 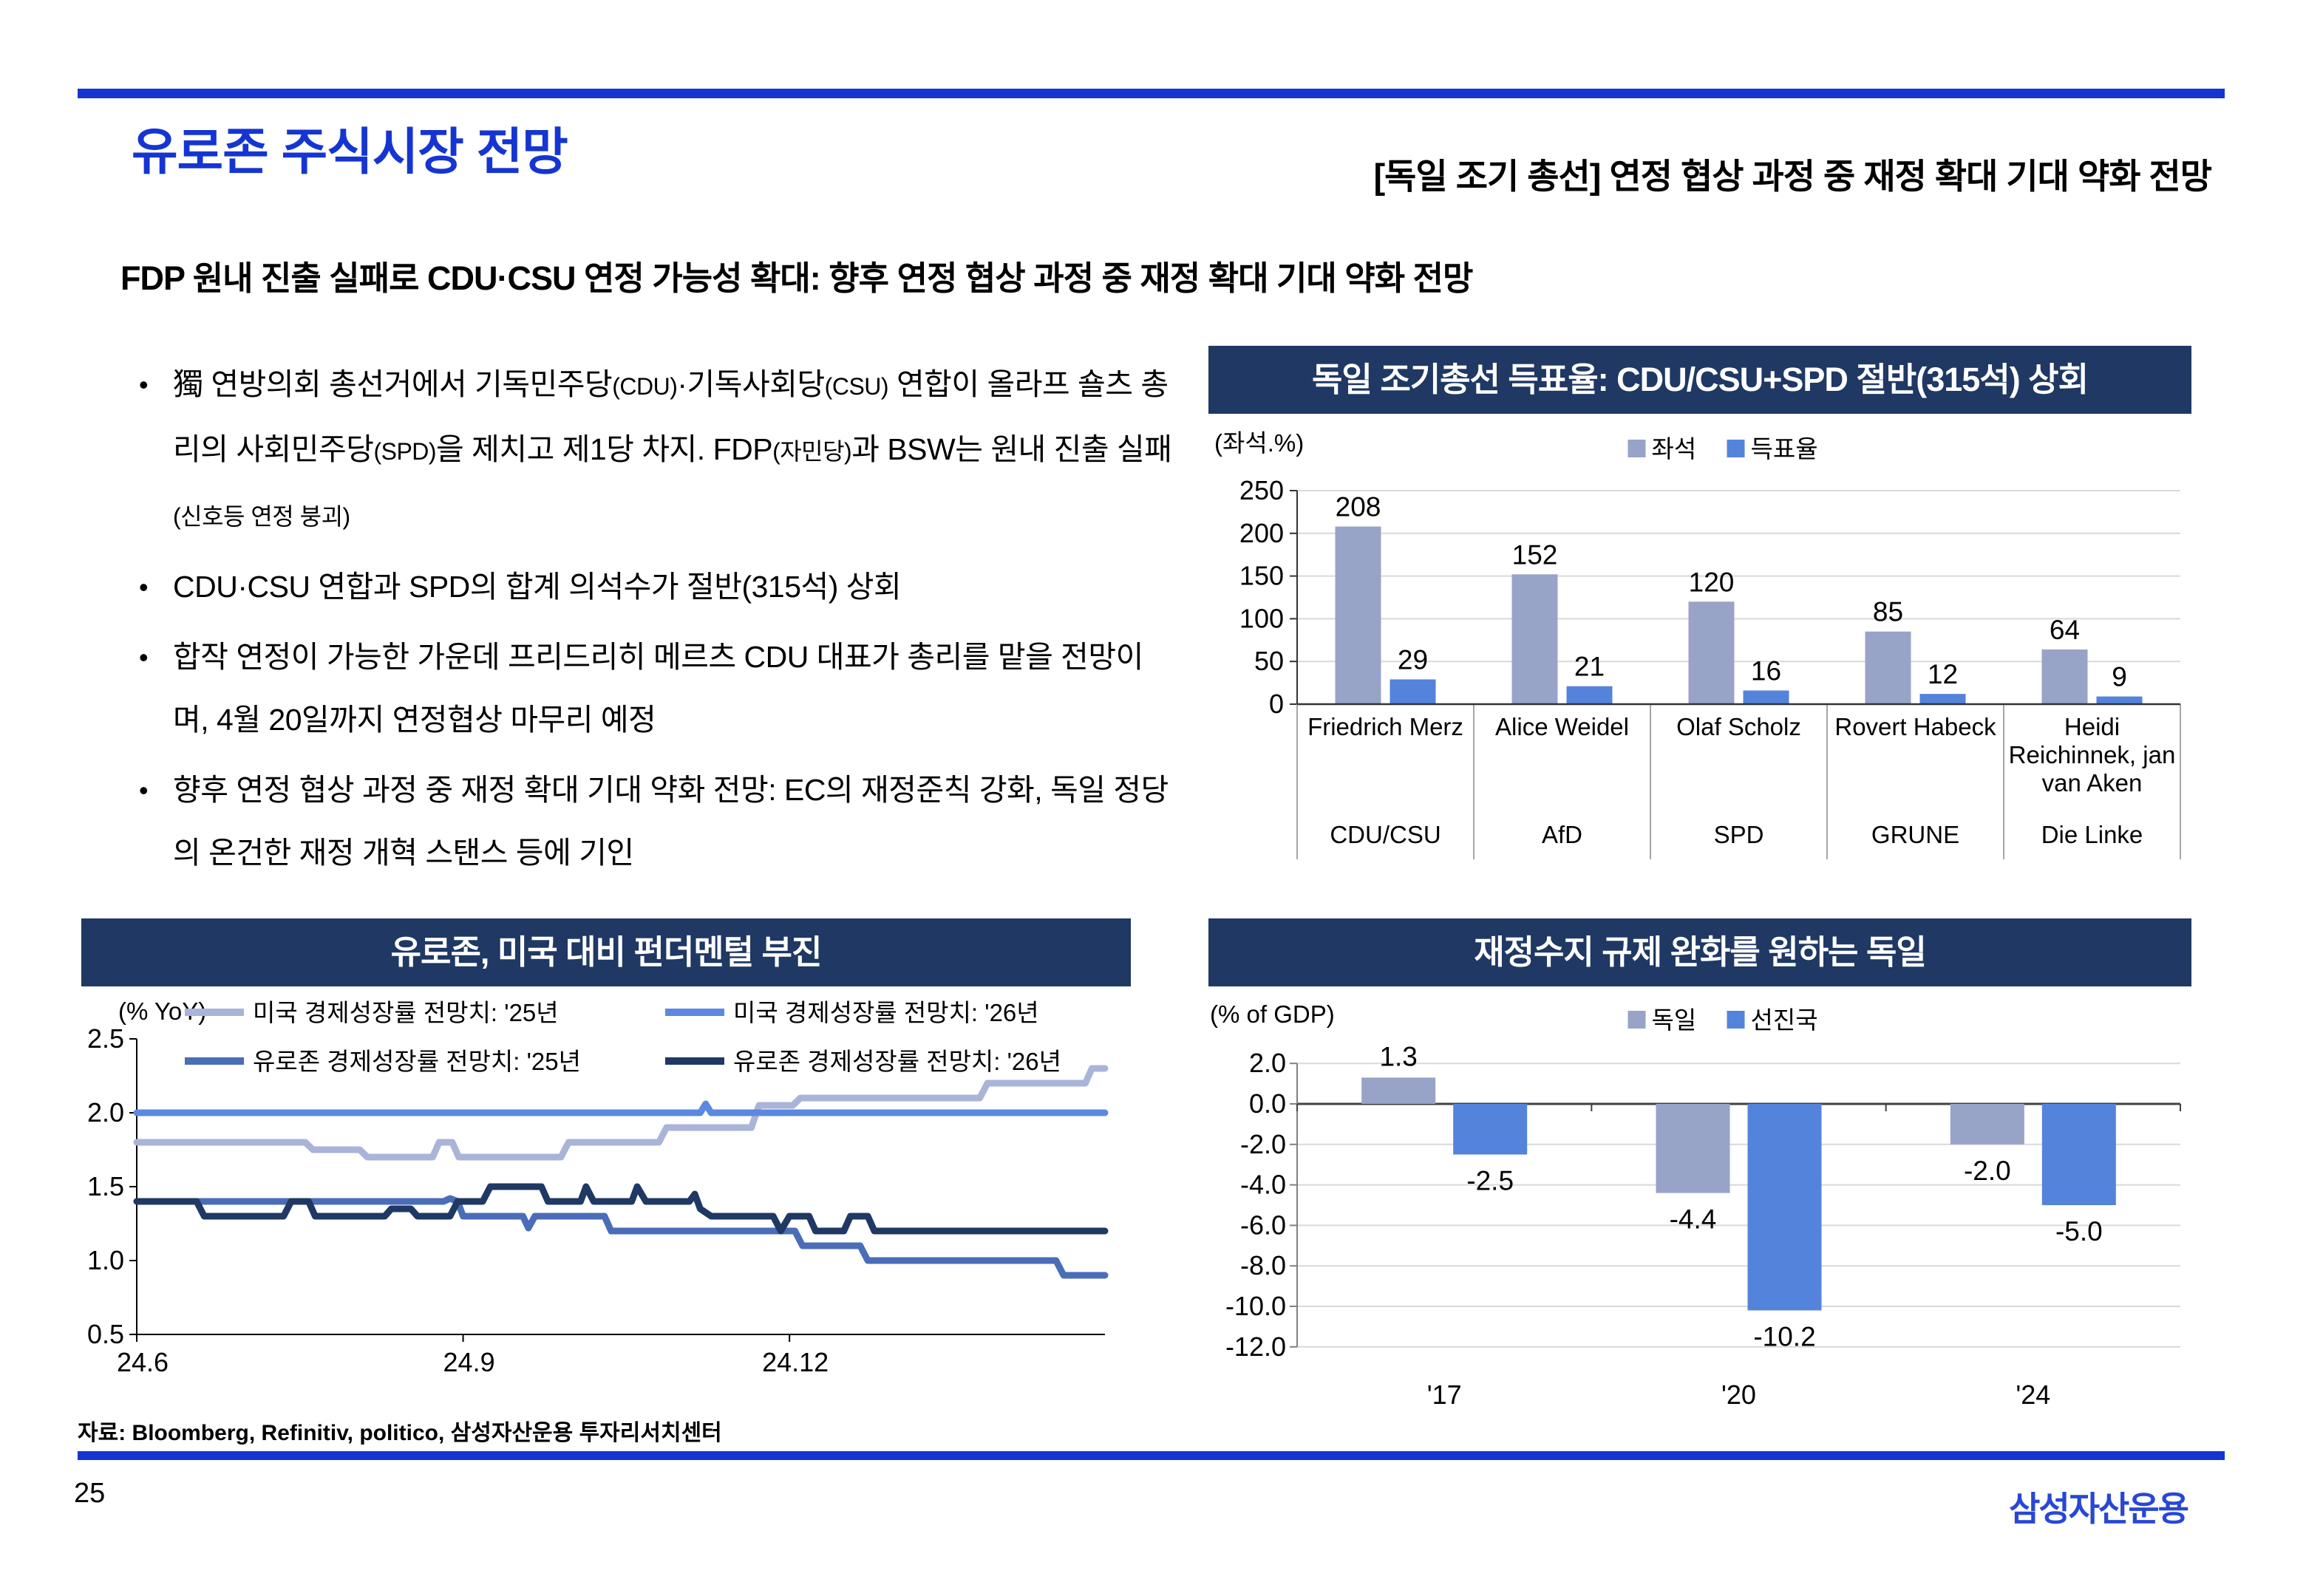 What do you see at coordinates (1263, 1185) in the screenshot?
I see `svg-text: -4.0` at bounding box center [1263, 1185].